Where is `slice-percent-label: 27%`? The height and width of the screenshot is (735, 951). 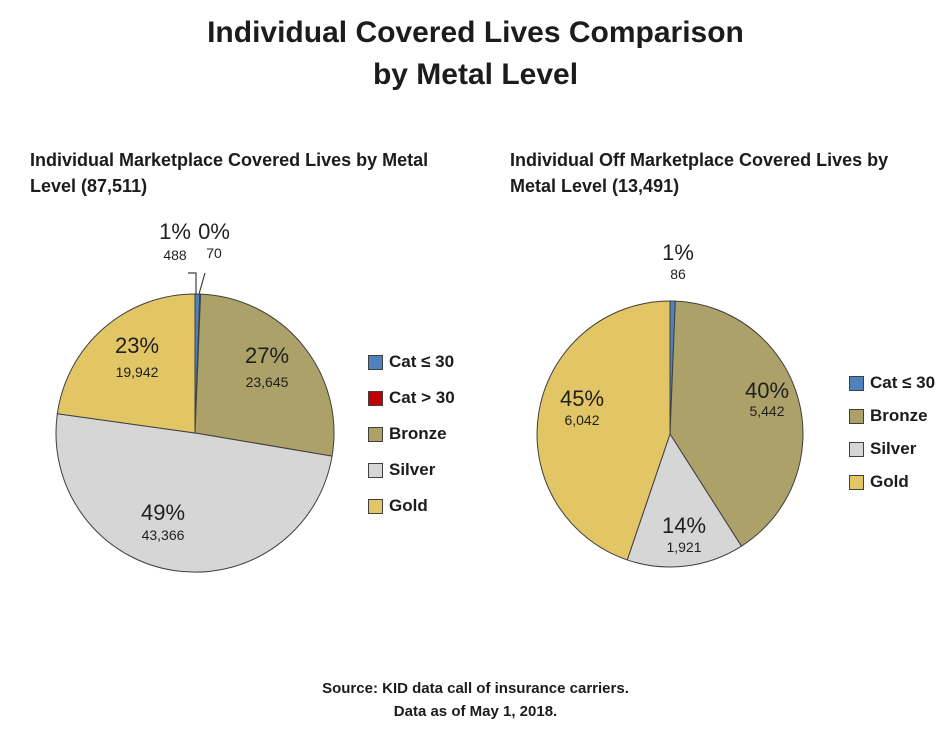 slice-percent-label: 27% is located at coordinates (267, 355).